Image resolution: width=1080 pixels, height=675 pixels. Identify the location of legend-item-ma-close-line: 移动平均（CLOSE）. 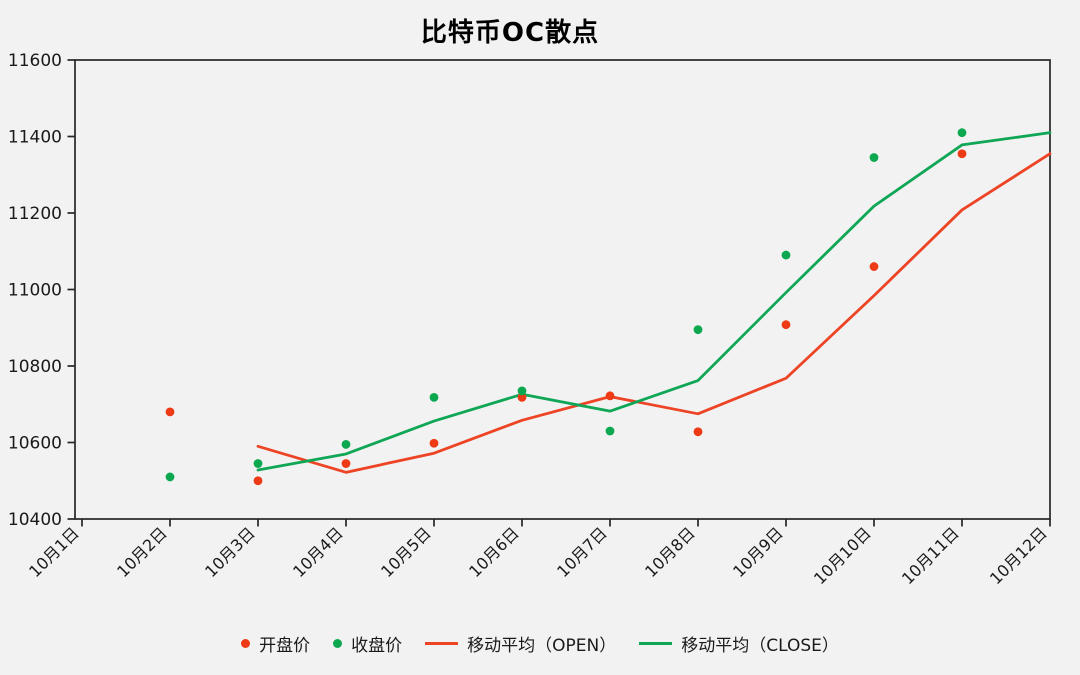
(739, 643).